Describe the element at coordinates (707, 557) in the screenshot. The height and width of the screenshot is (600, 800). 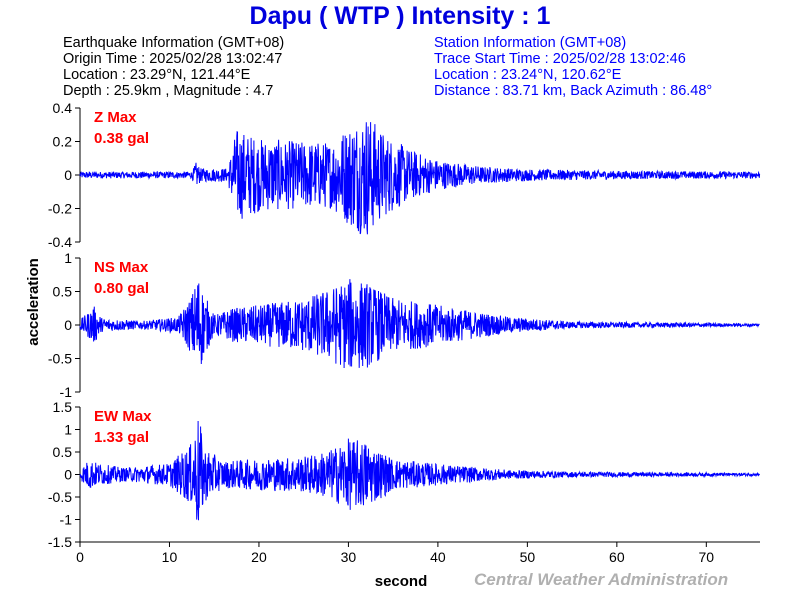
I see `x-tick-label: 70` at that location.